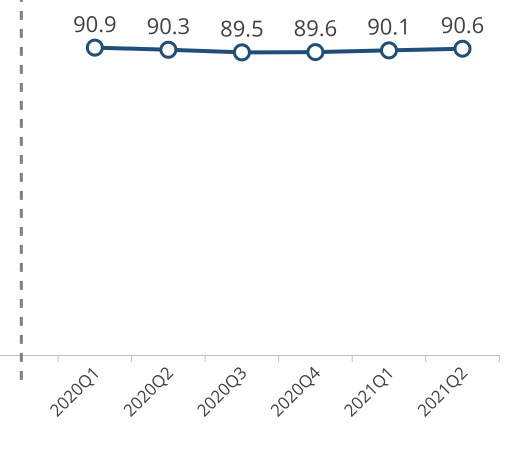 Image resolution: width=507 pixels, height=455 pixels. What do you see at coordinates (168, 25) in the screenshot?
I see `data-label: 90.3` at bounding box center [168, 25].